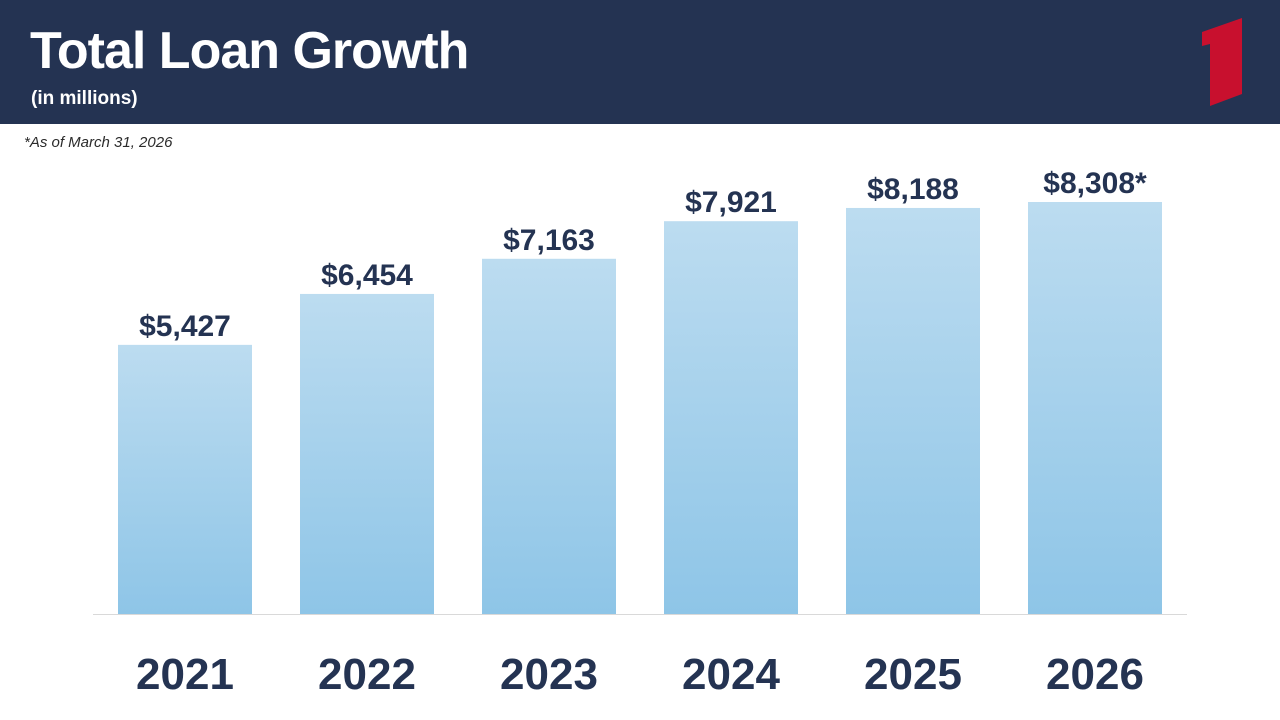 This screenshot has height=720, width=1280. What do you see at coordinates (1095, 674) in the screenshot?
I see `category-label-2026: 2026` at bounding box center [1095, 674].